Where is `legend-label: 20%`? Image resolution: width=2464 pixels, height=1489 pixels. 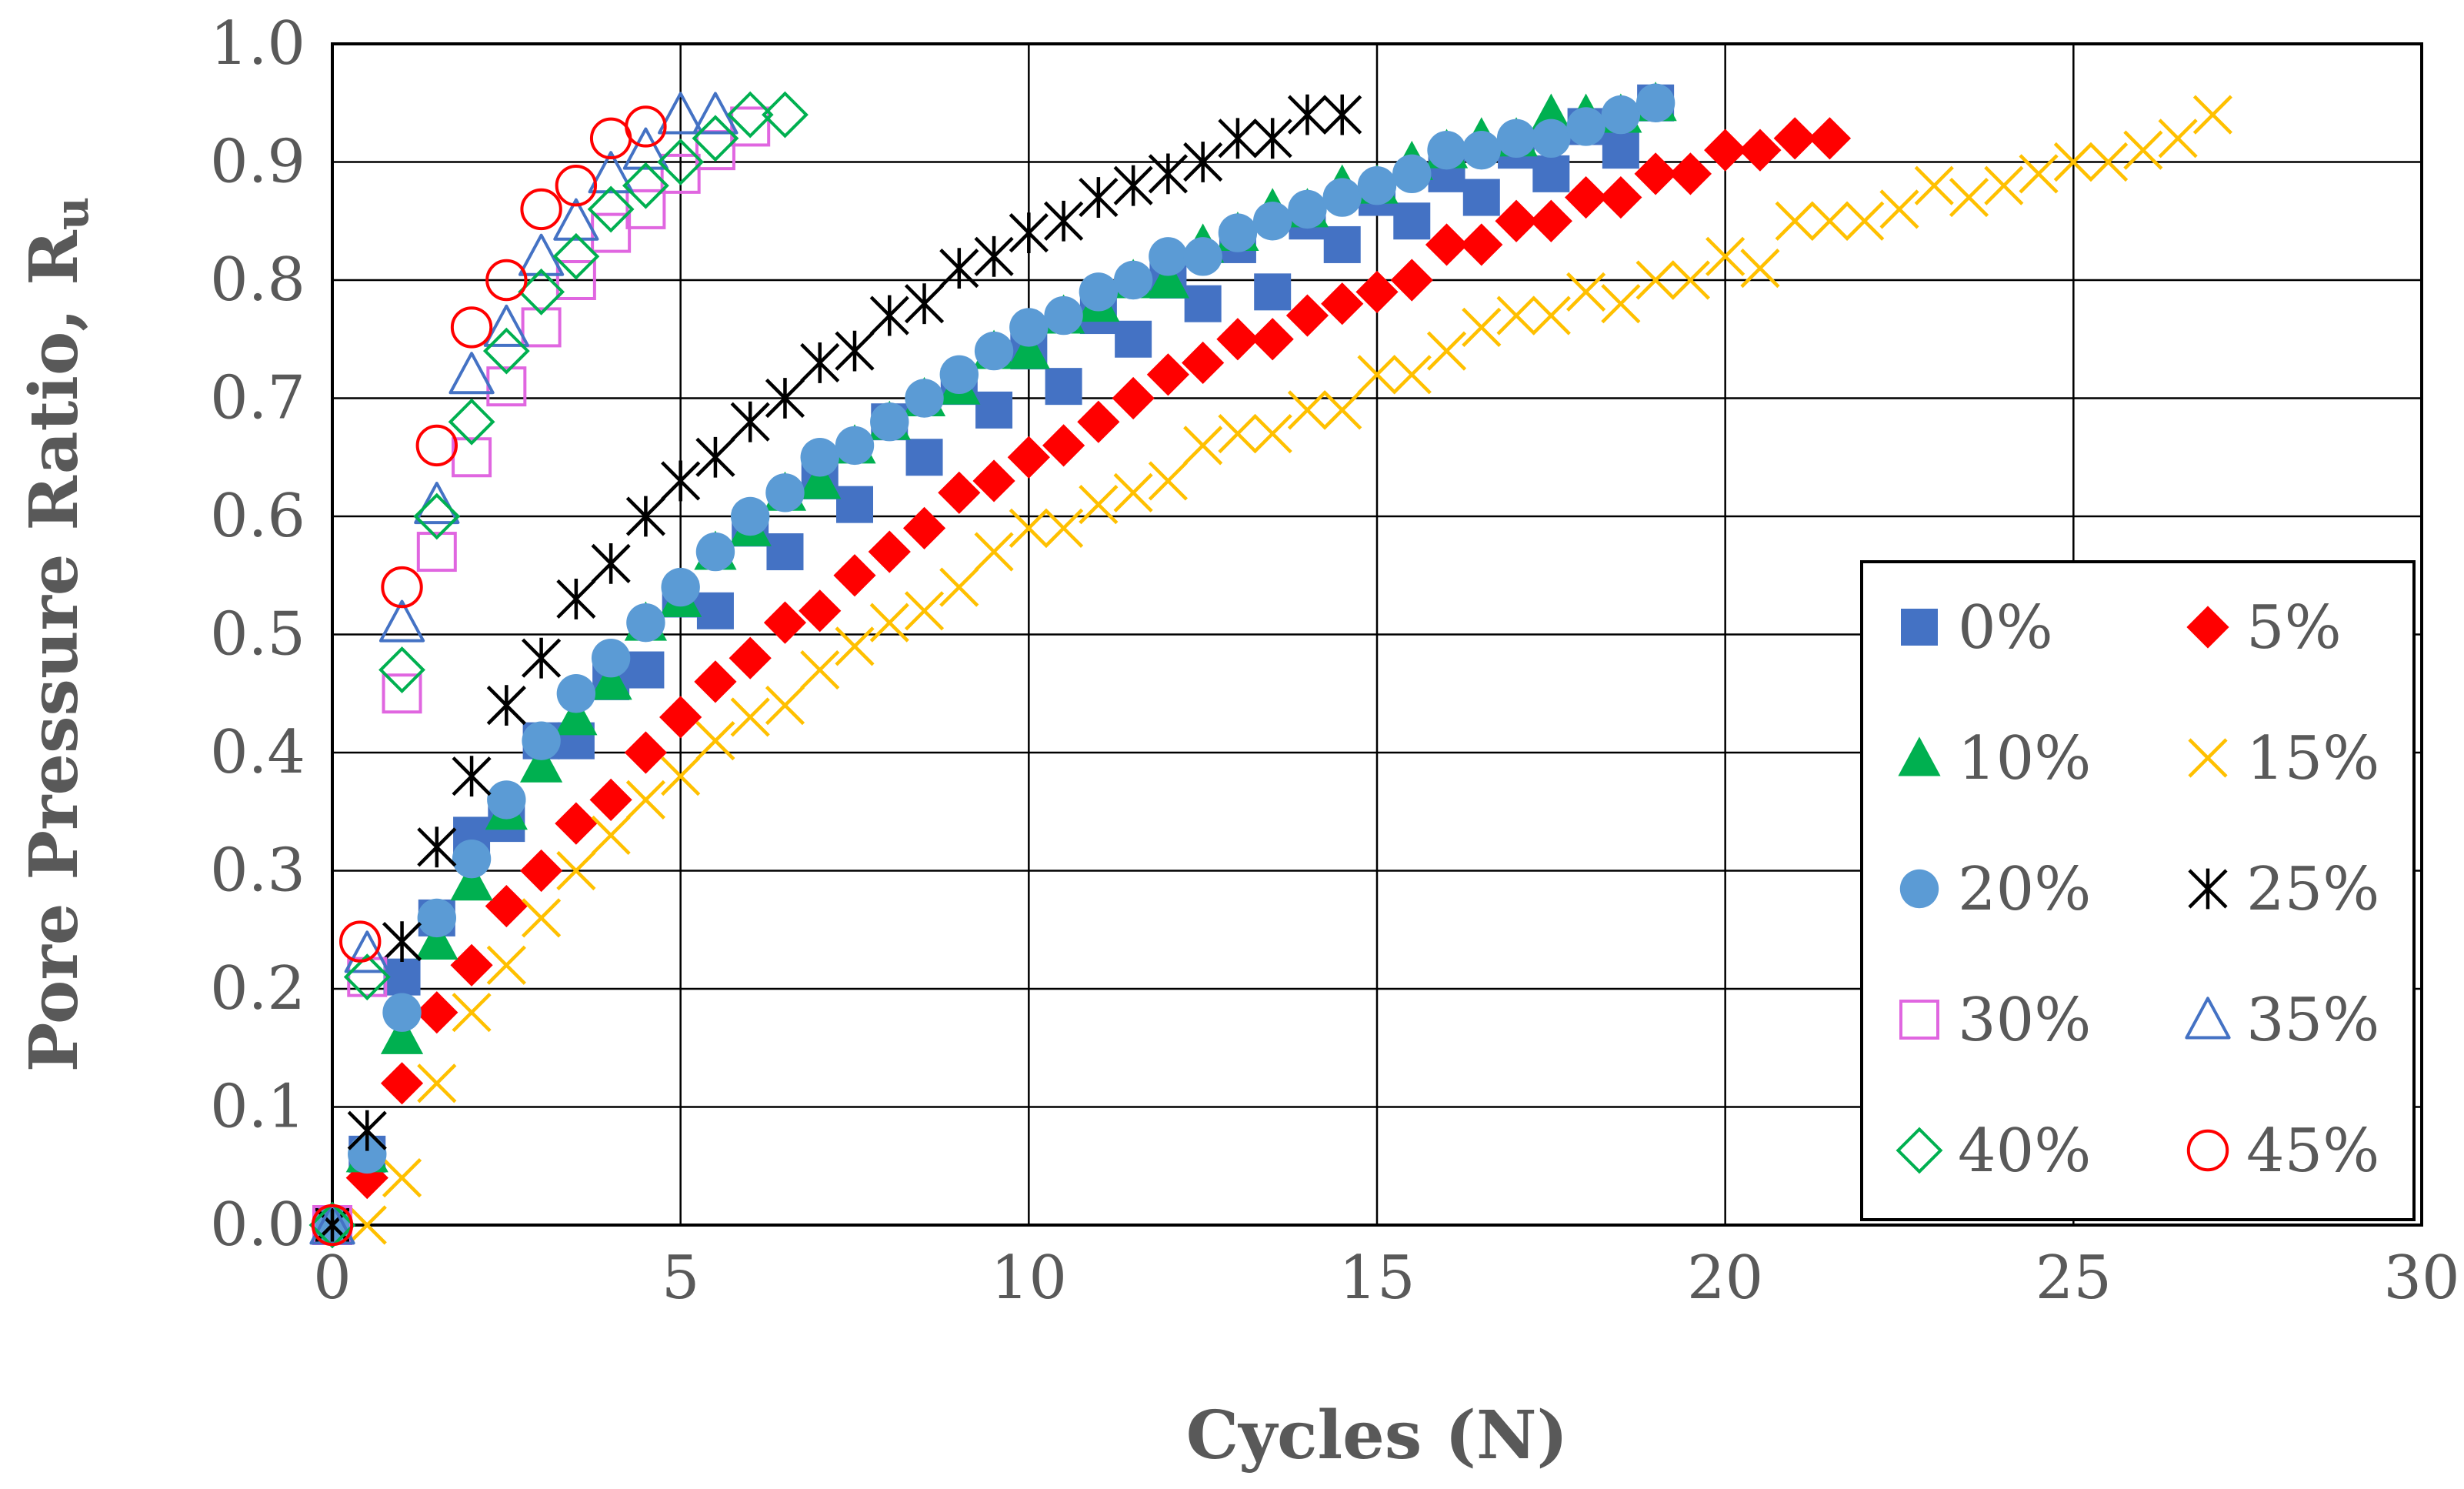
legend-label: 20% is located at coordinates (2025, 890).